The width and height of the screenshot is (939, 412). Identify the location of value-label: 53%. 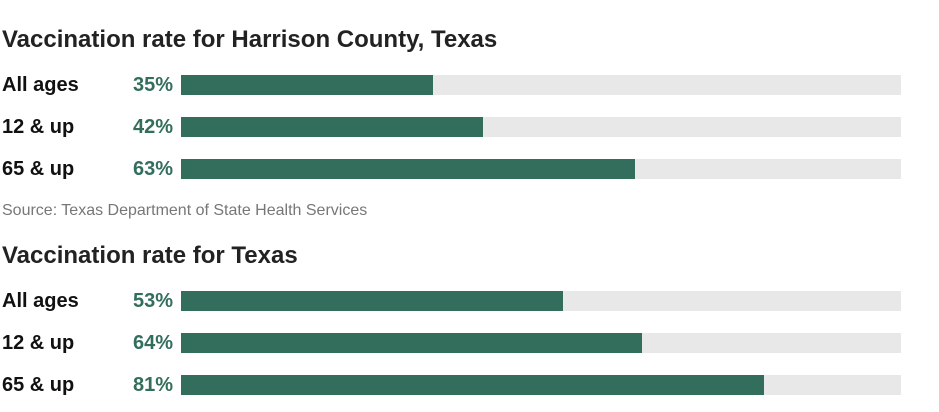
(152, 301).